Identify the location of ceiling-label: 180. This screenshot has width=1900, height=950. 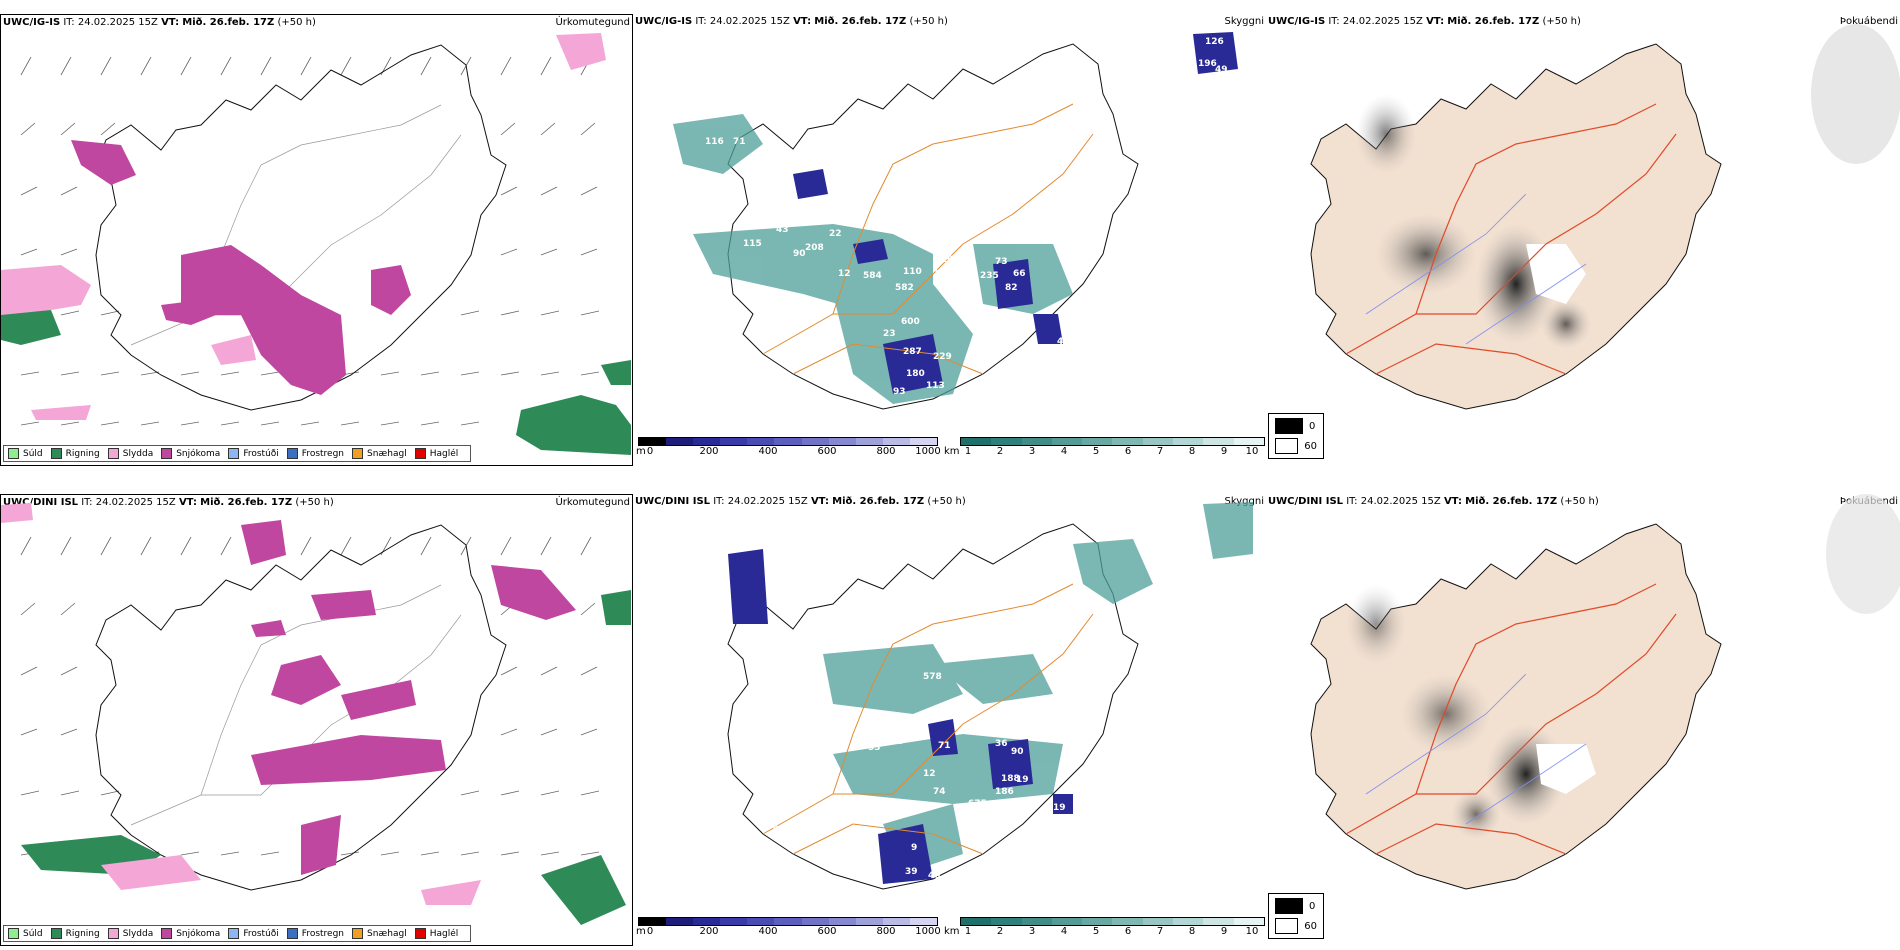
(915, 374).